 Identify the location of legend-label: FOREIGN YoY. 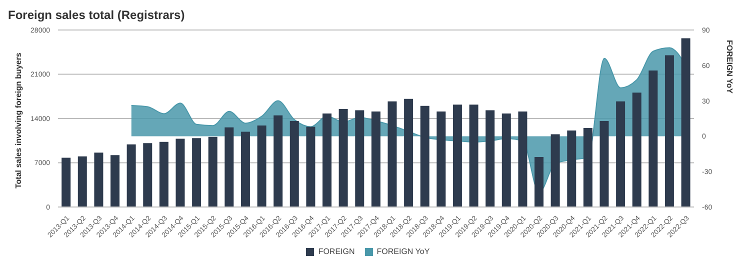
(403, 251).